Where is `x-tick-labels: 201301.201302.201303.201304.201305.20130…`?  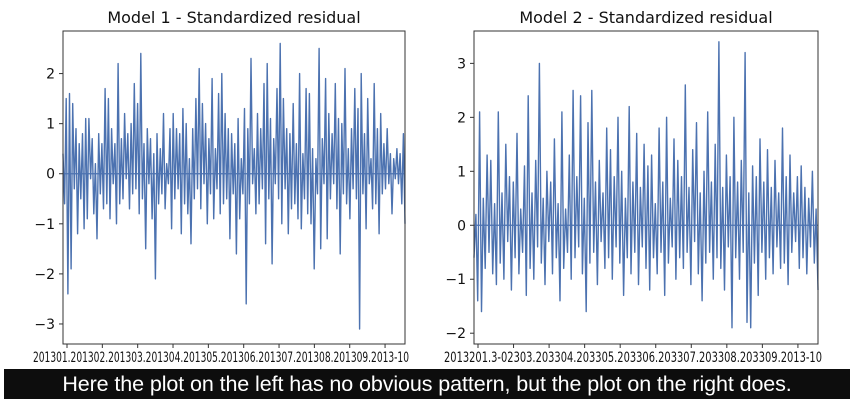
x-tick-labels: 201301.201302.201303.201304.201305.20130… is located at coordinates (221, 358).